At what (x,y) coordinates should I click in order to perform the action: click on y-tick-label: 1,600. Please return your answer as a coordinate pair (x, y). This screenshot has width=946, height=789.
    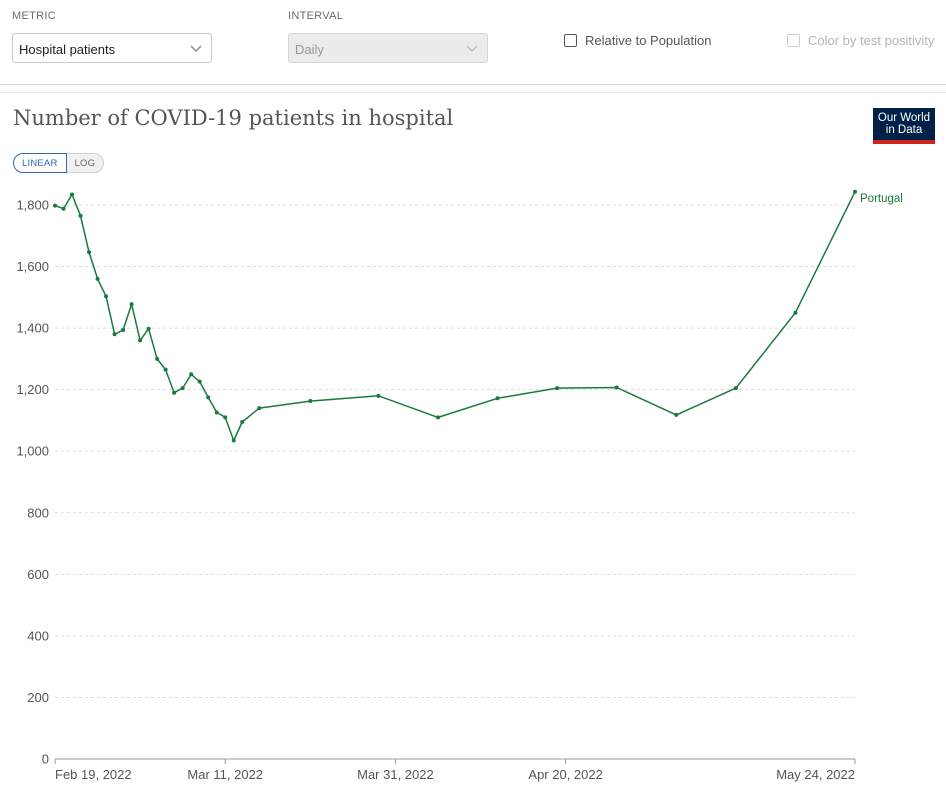
    Looking at the image, I should click on (32, 266).